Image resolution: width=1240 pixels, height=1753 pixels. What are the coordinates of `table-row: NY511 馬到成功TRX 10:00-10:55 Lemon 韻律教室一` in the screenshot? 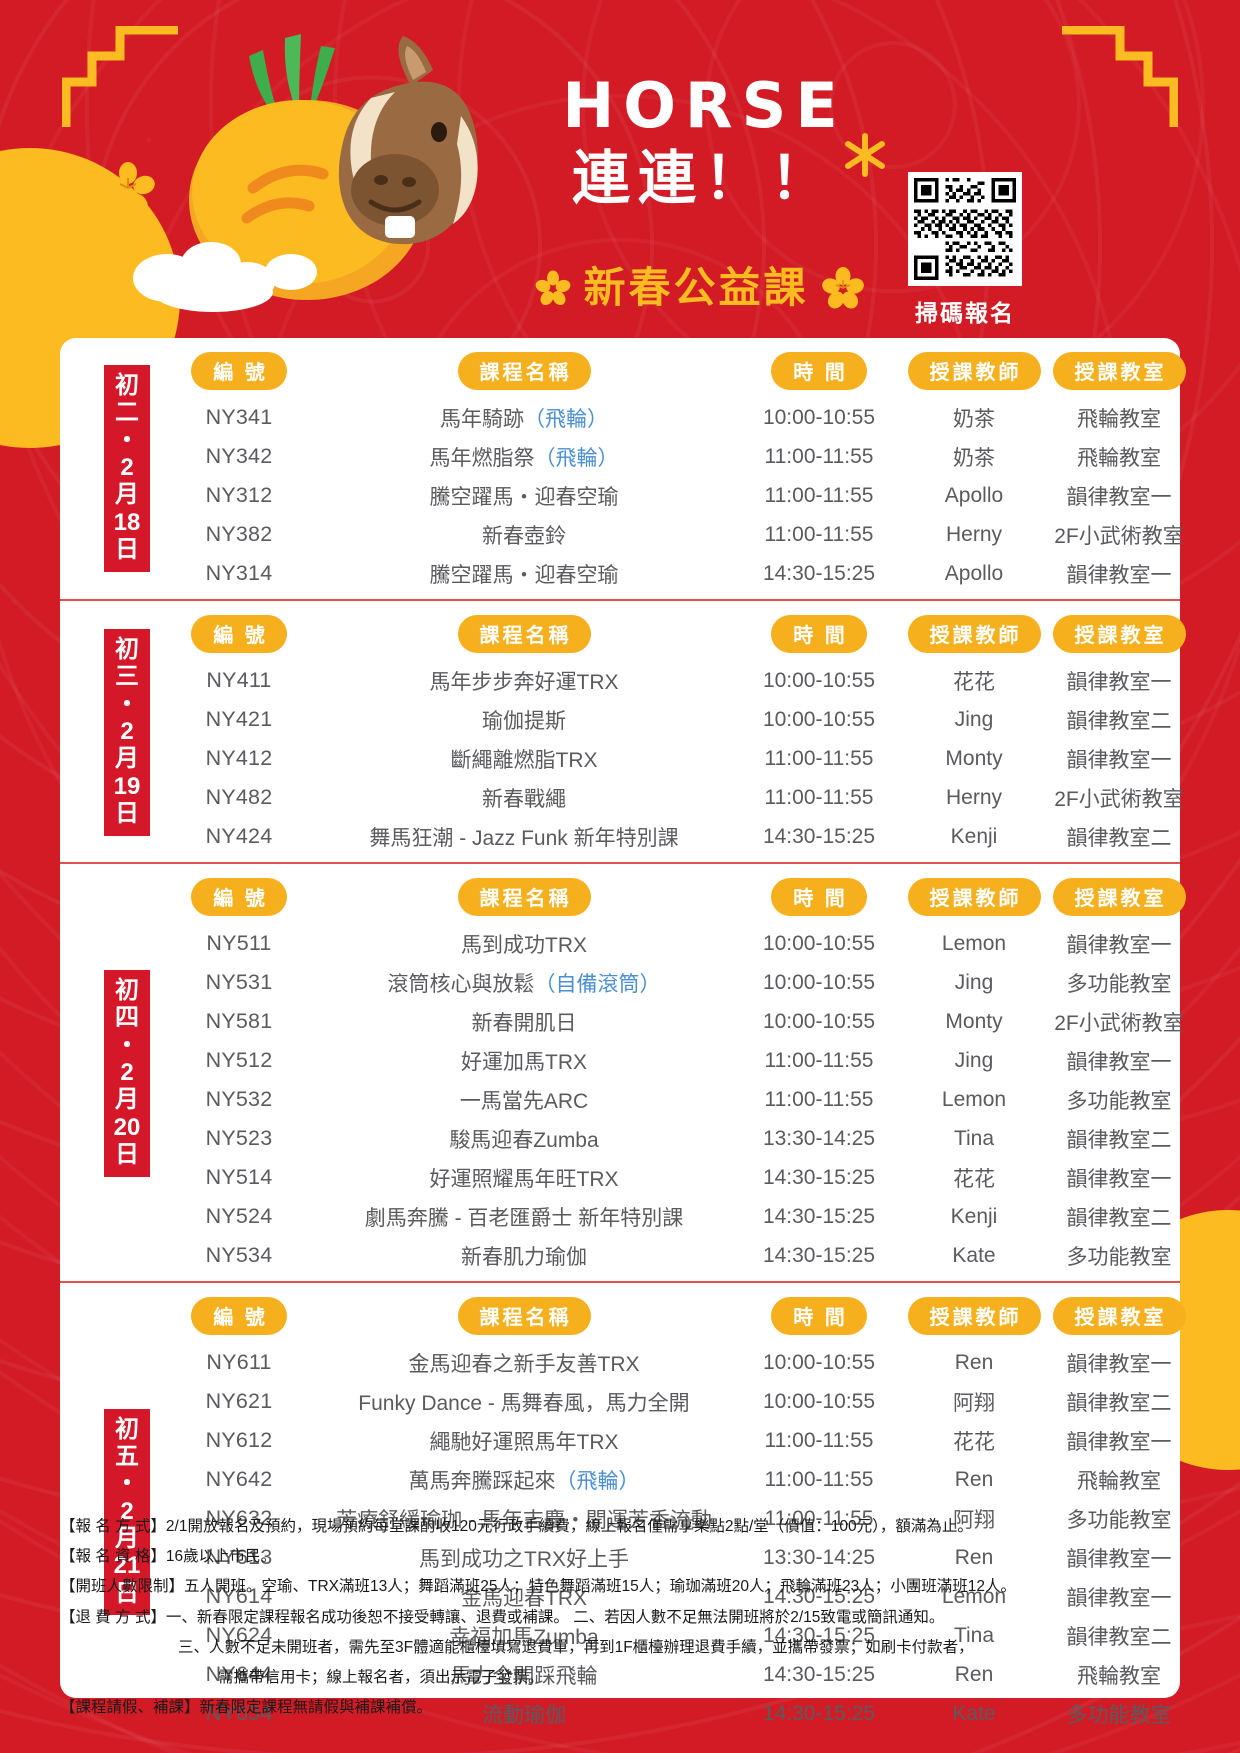 It's located at (679, 943).